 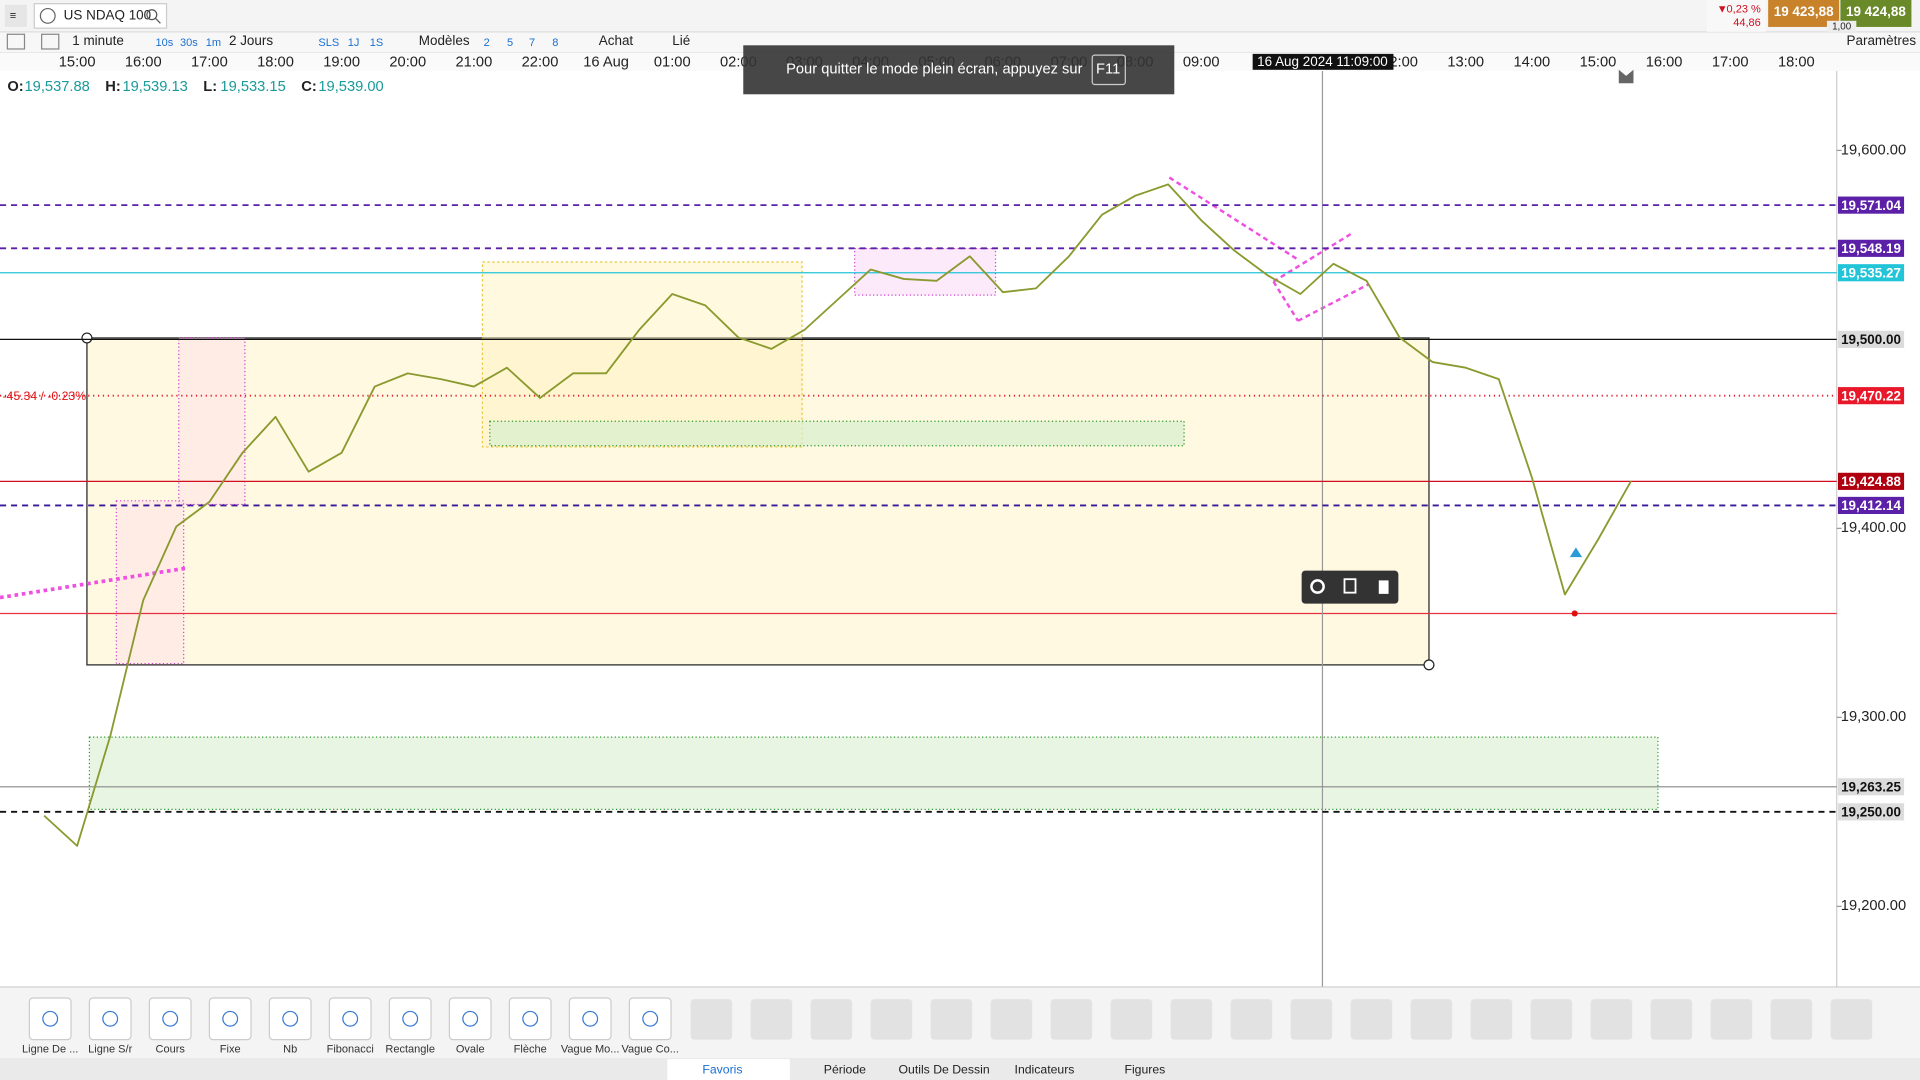 I want to click on quick-interval: 30s, so click(x=189, y=43).